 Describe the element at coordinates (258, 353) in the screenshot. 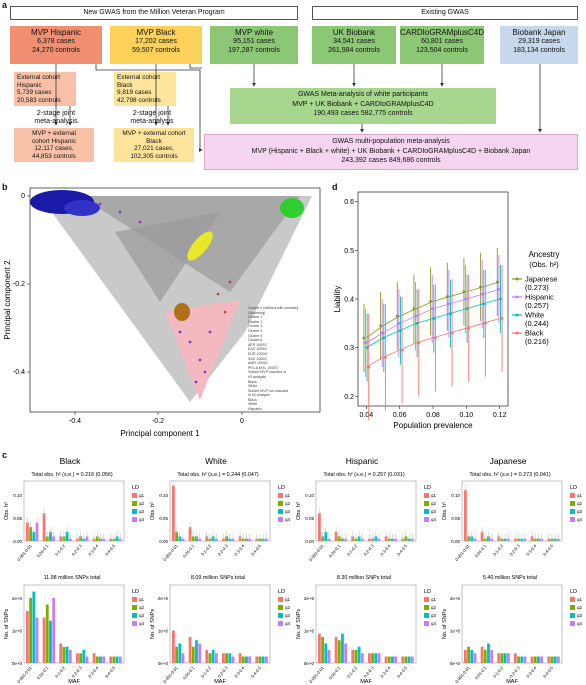

I see `pca-legend-line: EUR 1000G` at that location.